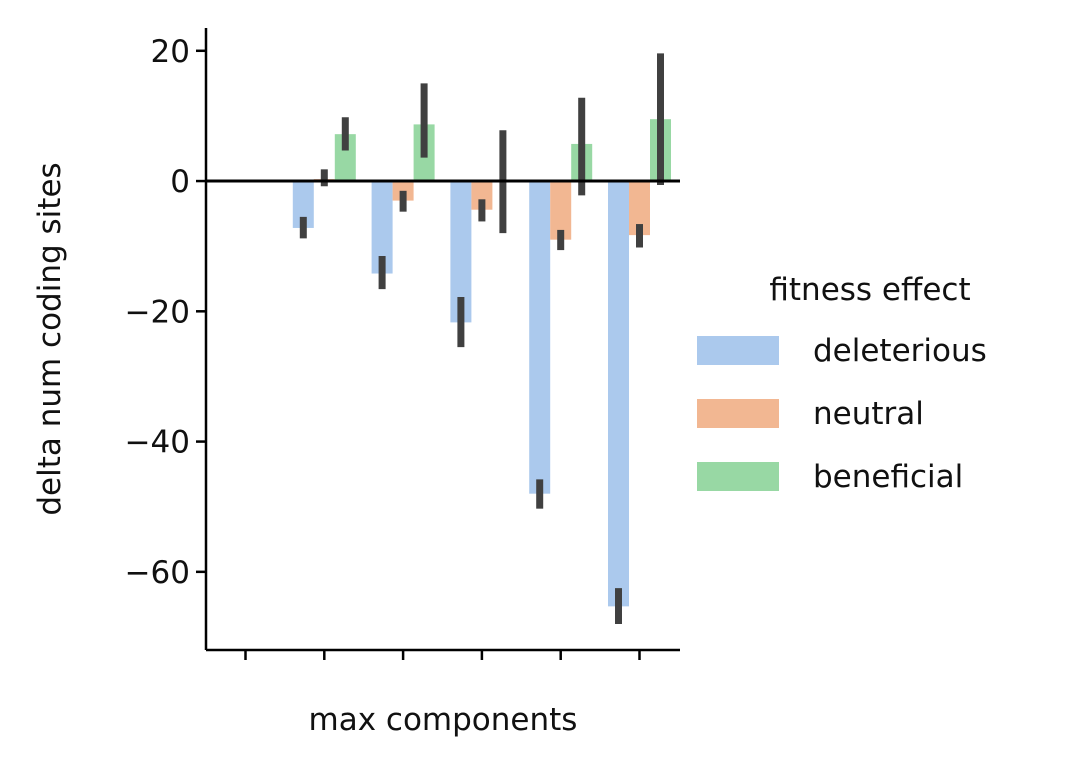 Image resolution: width=1083 pixels, height=769 pixels. I want to click on legend-label-deleterious: deleterious, so click(900, 351).